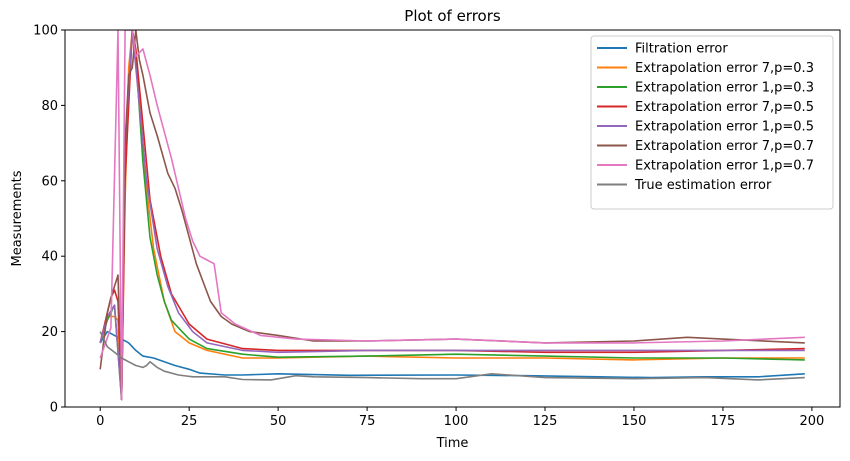  Describe the element at coordinates (17, 218) in the screenshot. I see `y-axis-title: Measurements` at that location.